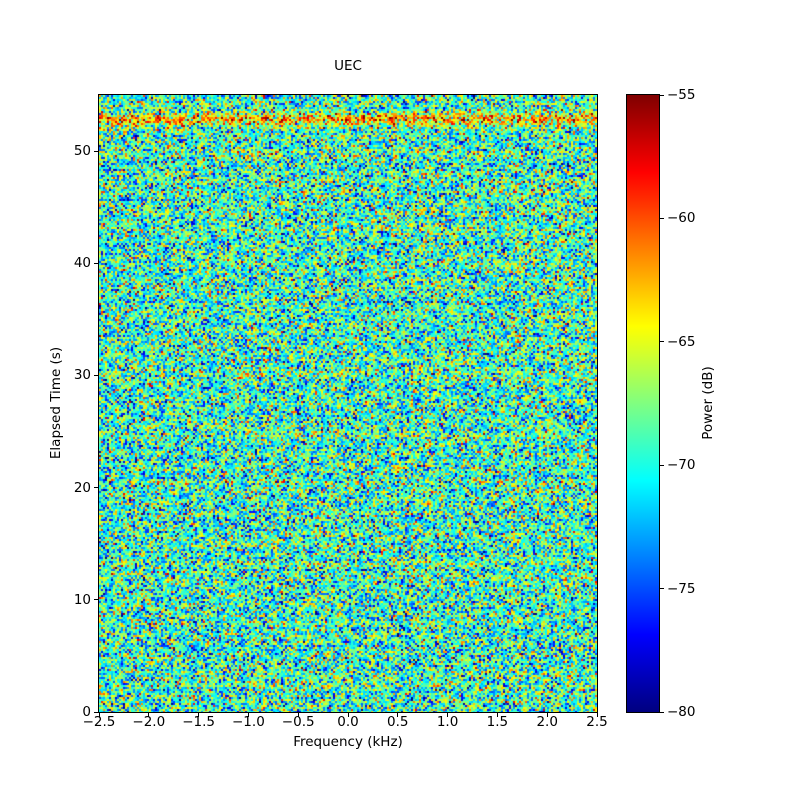  What do you see at coordinates (56, 403) in the screenshot?
I see `y-axis-label: Elapsed Time (s)` at bounding box center [56, 403].